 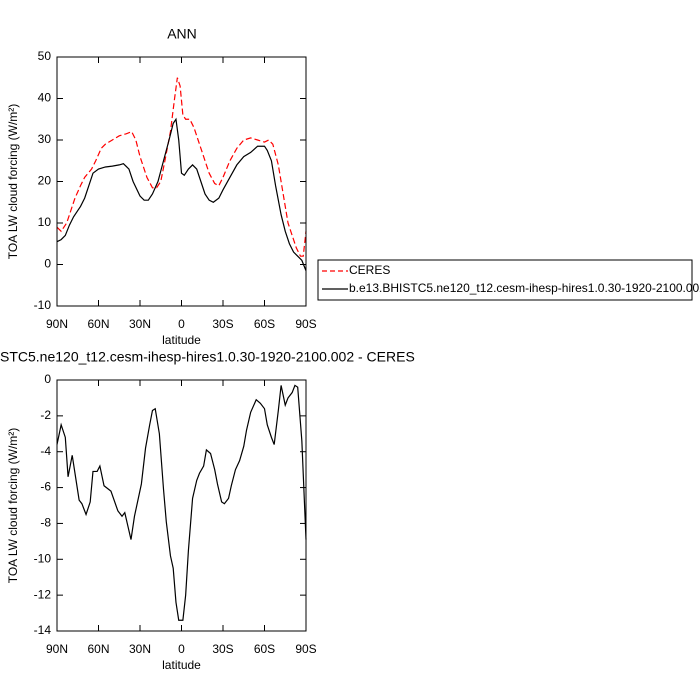 I want to click on y-tick-label: 20, so click(x=45, y=181).